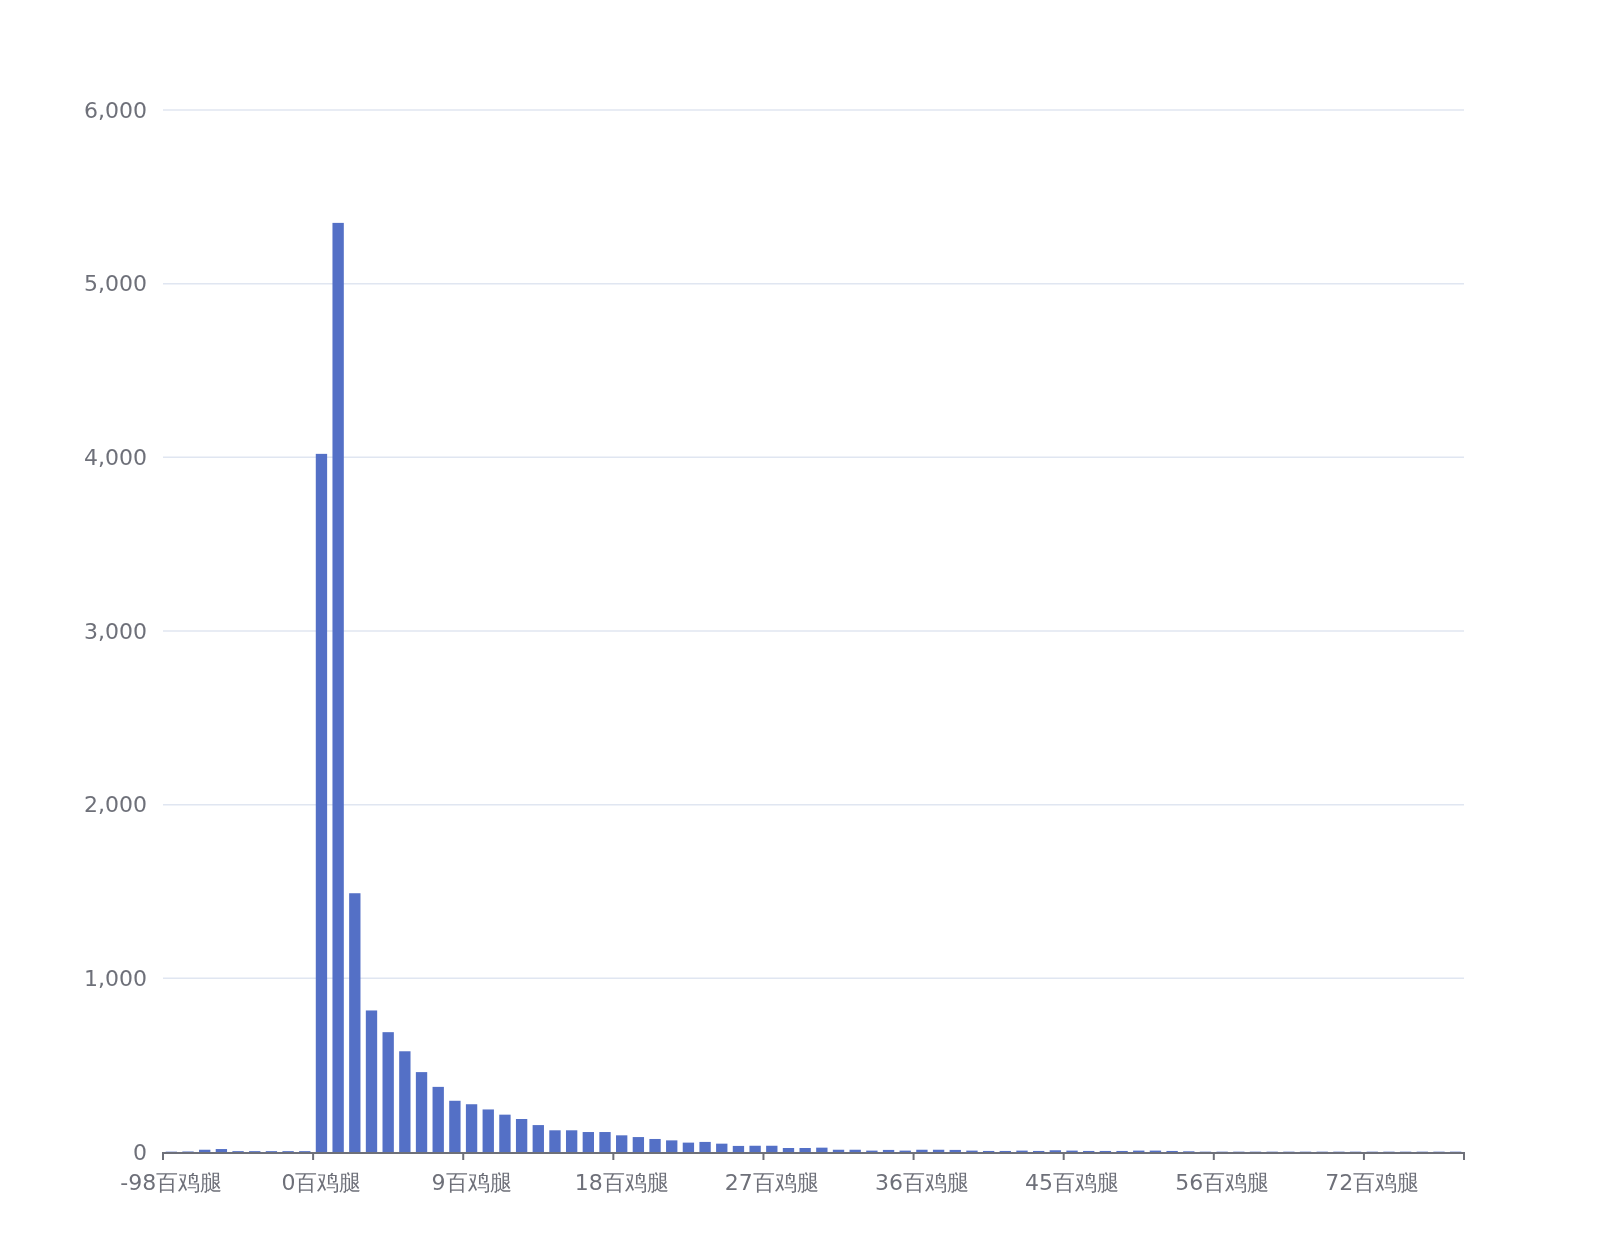  I want to click on y-tick-label: 6,000, so click(115, 110).